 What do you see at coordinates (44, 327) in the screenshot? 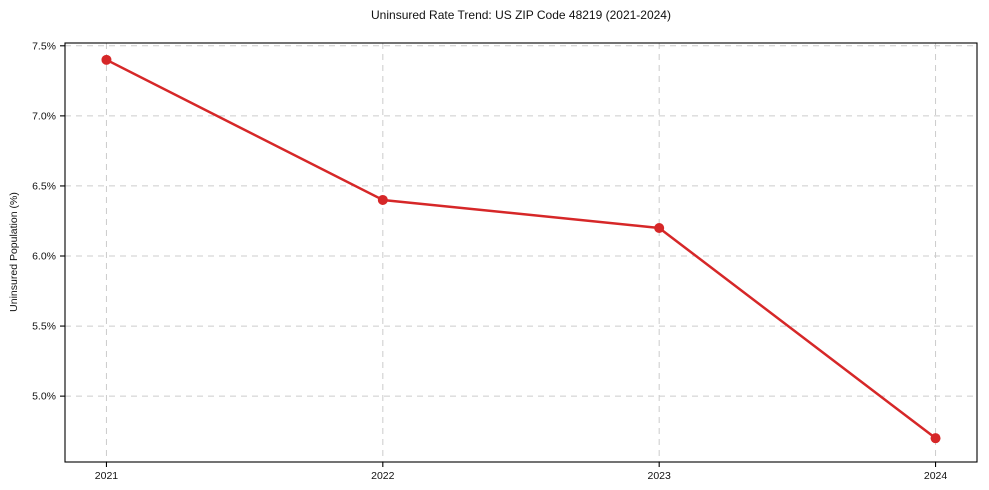
I see `y-tick-label: 5.5%` at bounding box center [44, 327].